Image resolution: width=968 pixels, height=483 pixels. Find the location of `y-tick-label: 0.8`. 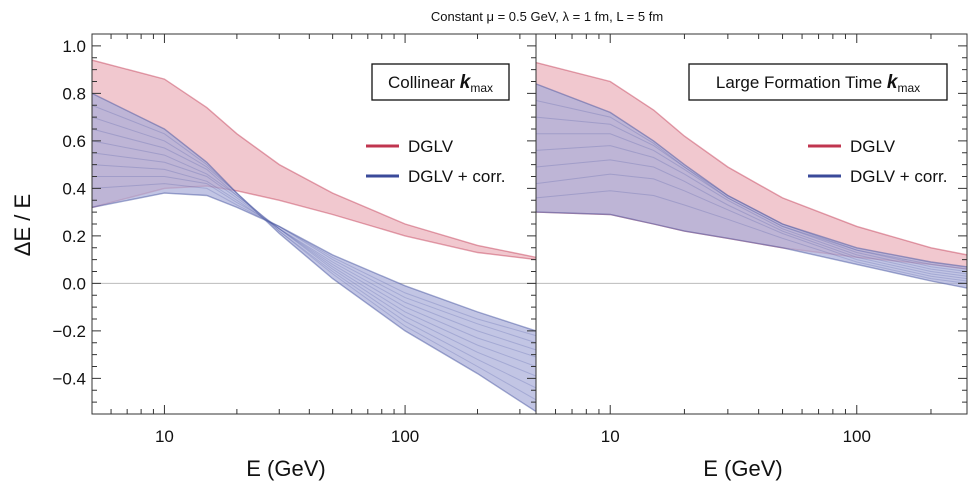

y-tick-label: 0.8 is located at coordinates (74, 93).